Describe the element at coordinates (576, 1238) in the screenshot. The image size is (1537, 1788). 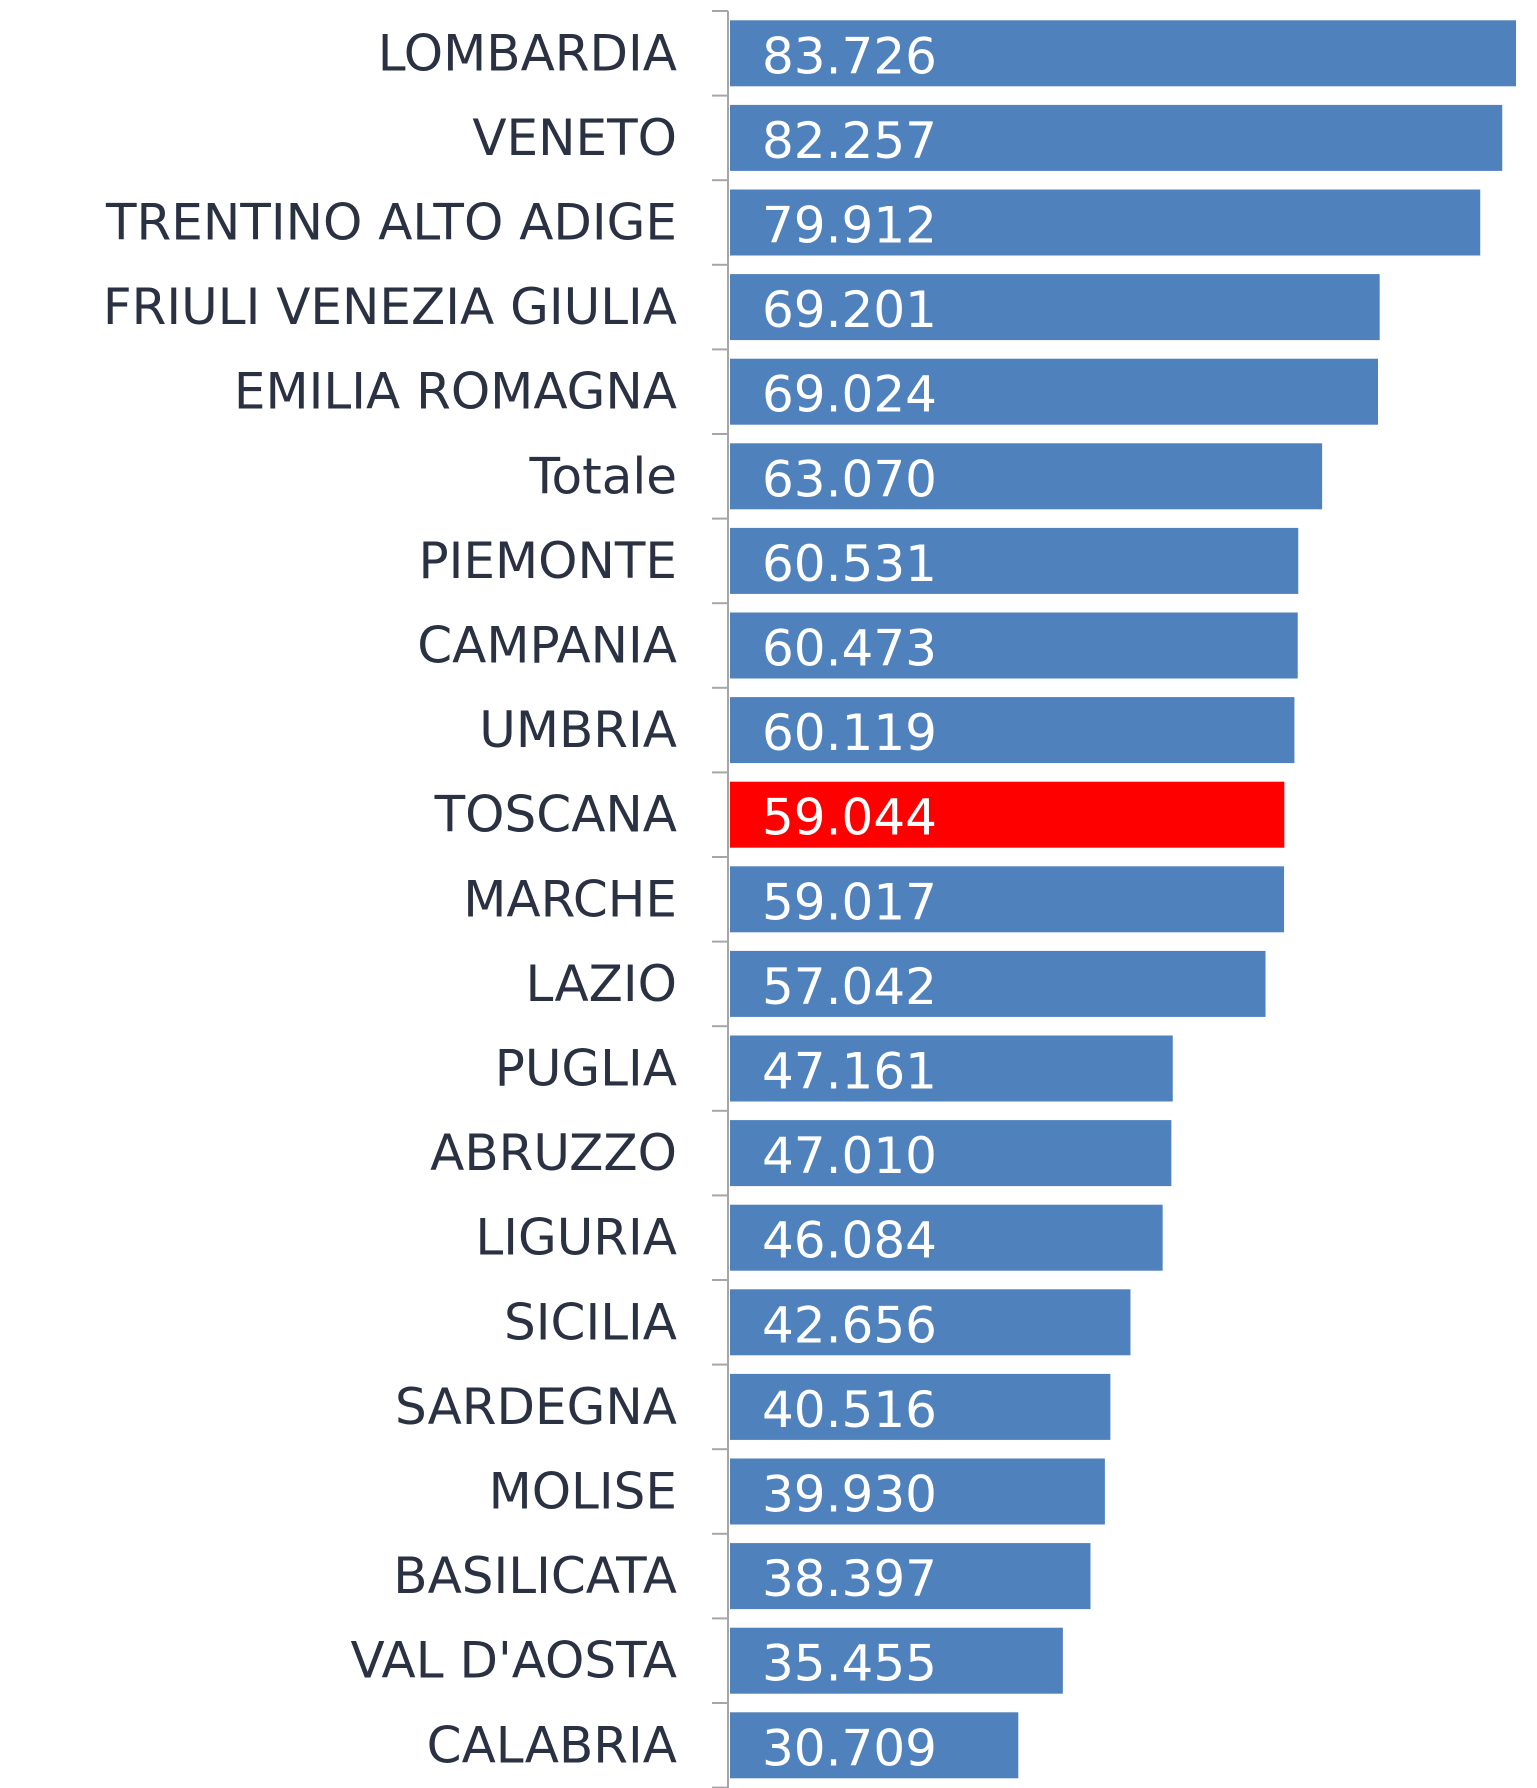
I see `category-label: LIGURIA` at that location.